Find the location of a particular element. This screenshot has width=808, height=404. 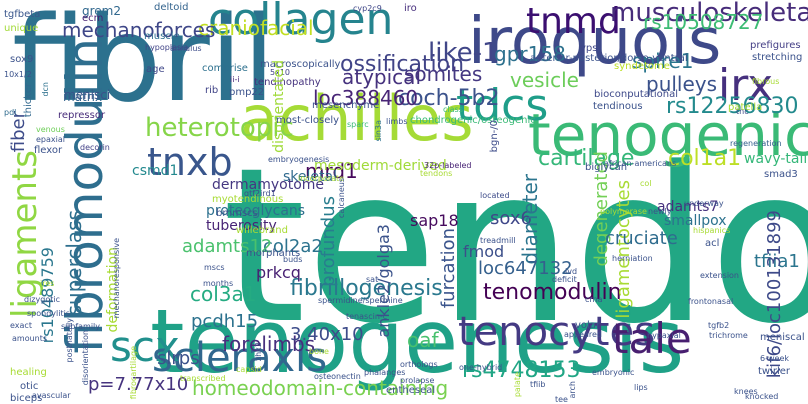

word: bone is located at coordinates (319, 351).